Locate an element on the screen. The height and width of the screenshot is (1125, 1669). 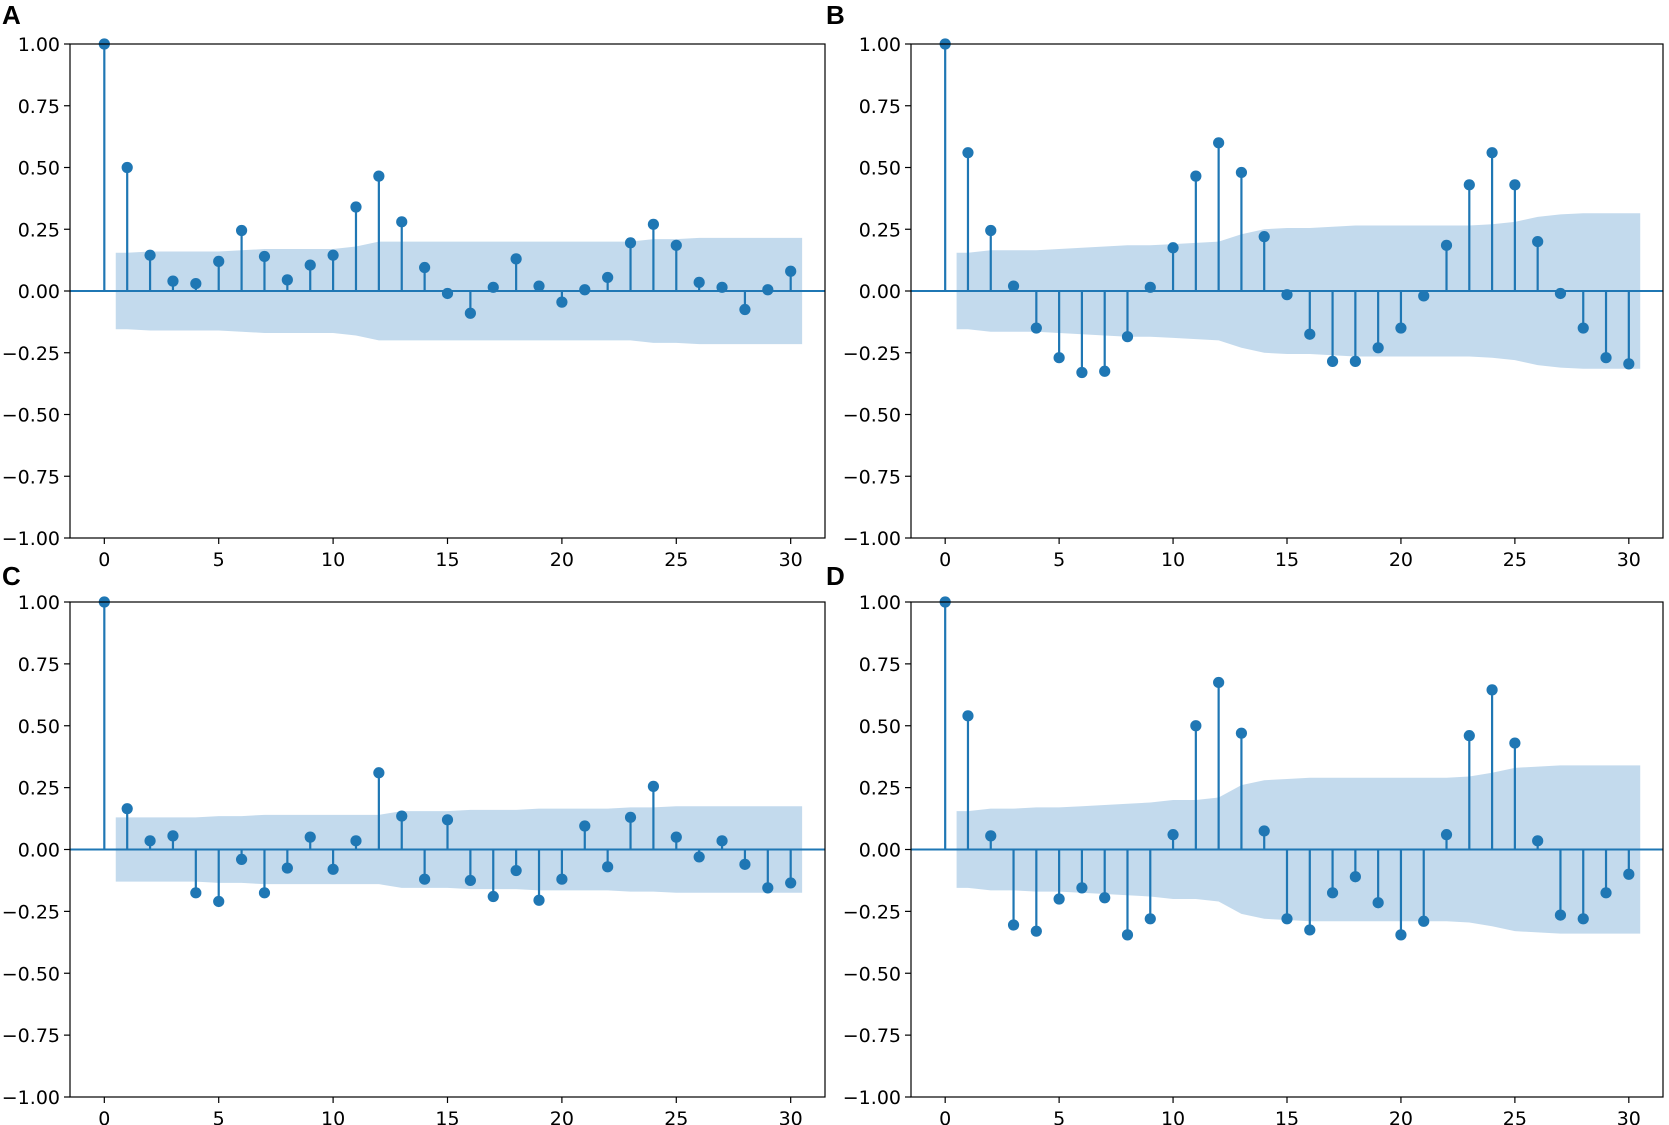
y-tick-label: 0.75 is located at coordinates (880, 107).